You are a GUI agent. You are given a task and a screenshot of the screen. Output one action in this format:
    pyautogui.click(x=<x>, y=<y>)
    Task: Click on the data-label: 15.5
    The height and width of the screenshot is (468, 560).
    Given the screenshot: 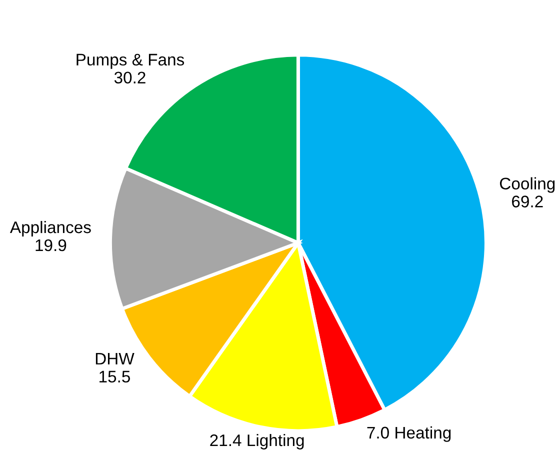 What is the action you would take?
    pyautogui.click(x=115, y=376)
    